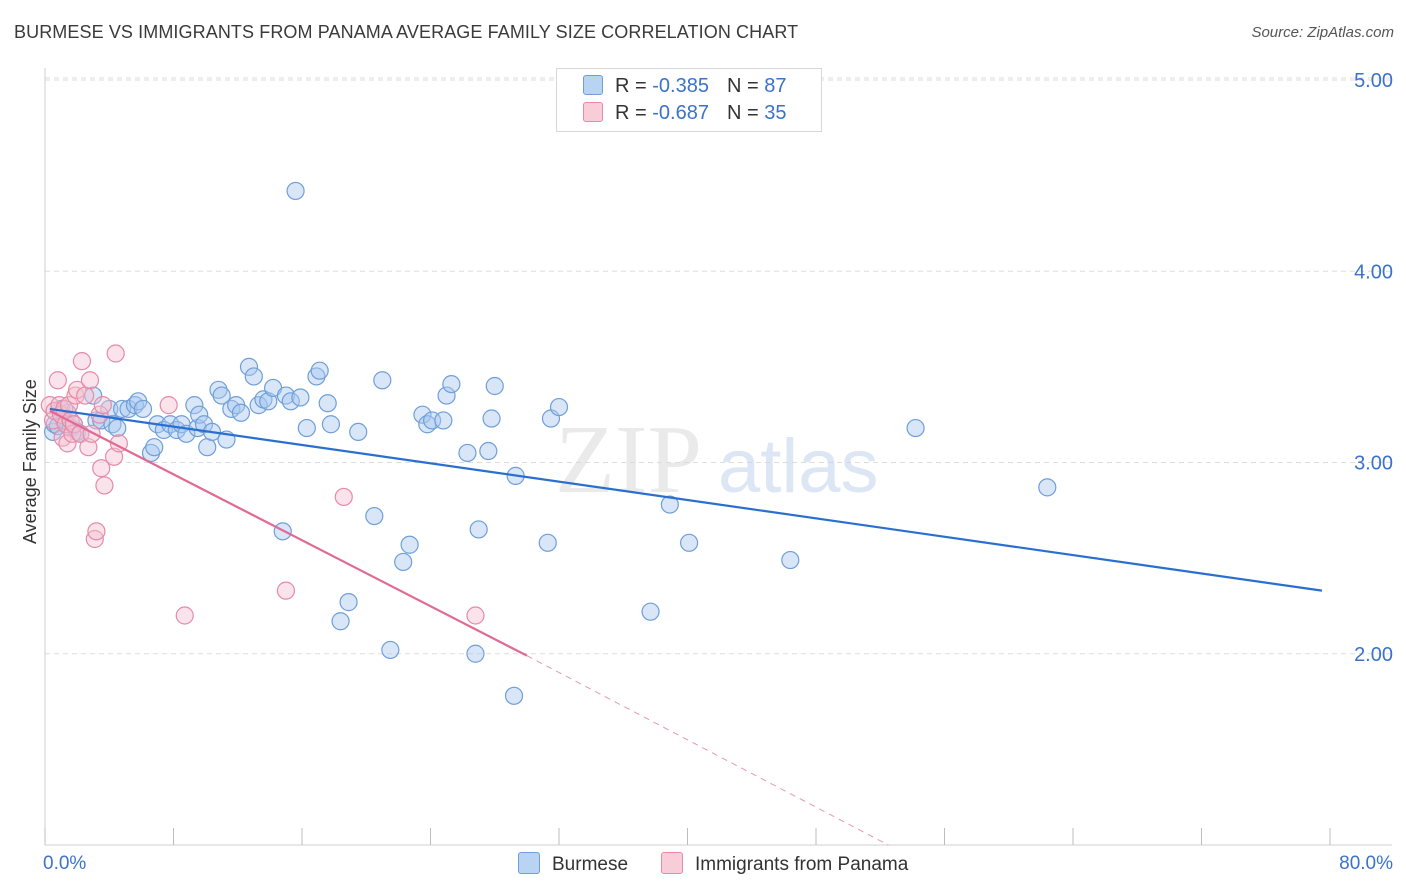 The image size is (1406, 892). What do you see at coordinates (684, 114) in the screenshot?
I see `legend-row-panama: R = -0.687 N = 35` at bounding box center [684, 114].